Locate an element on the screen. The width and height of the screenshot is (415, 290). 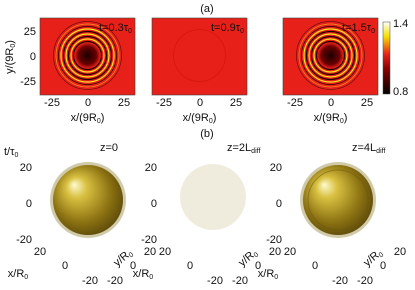
z-label-sub: diff is located at coordinates (380, 151).